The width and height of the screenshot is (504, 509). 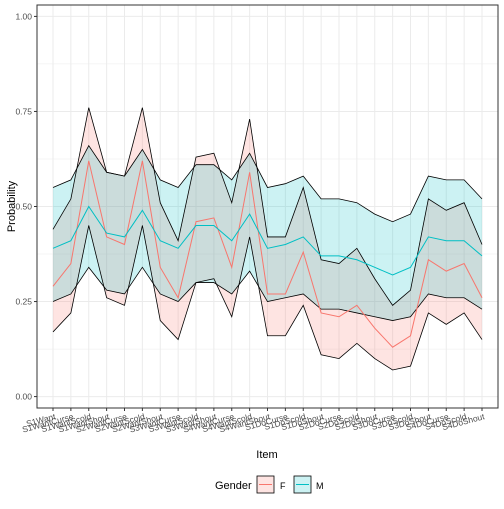 I want to click on y-tick-label: 0.25, so click(x=23, y=302).